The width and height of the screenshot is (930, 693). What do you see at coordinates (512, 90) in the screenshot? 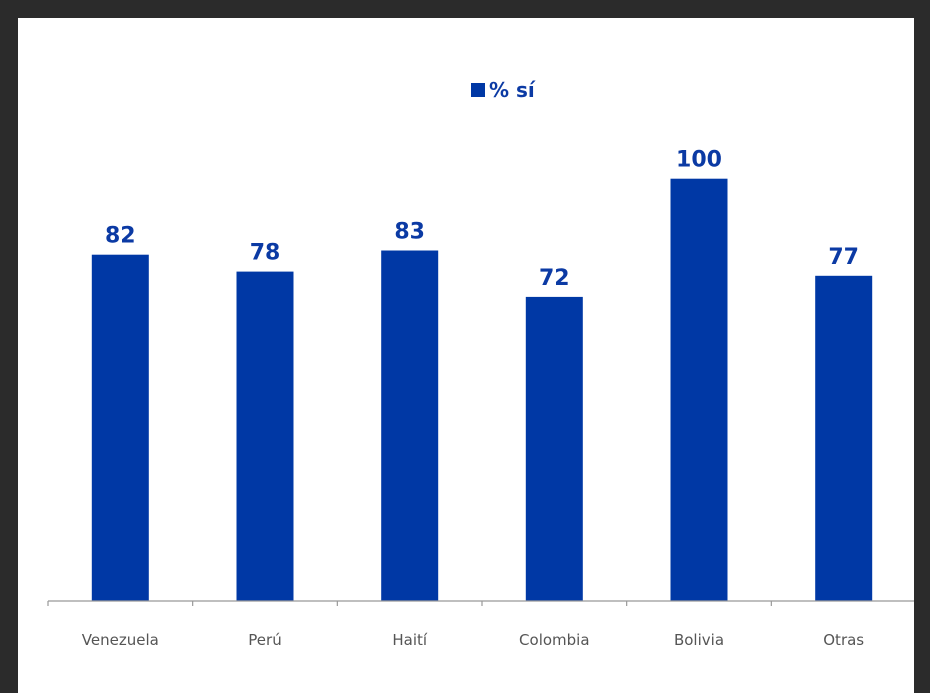
I see `legend-label: % sí` at bounding box center [512, 90].